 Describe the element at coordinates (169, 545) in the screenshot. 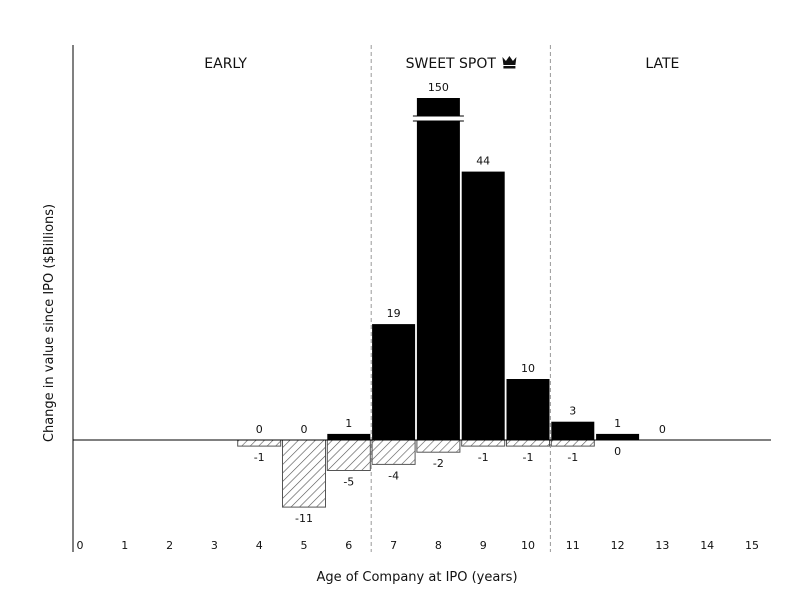

I see `x-tick-label: 2` at that location.